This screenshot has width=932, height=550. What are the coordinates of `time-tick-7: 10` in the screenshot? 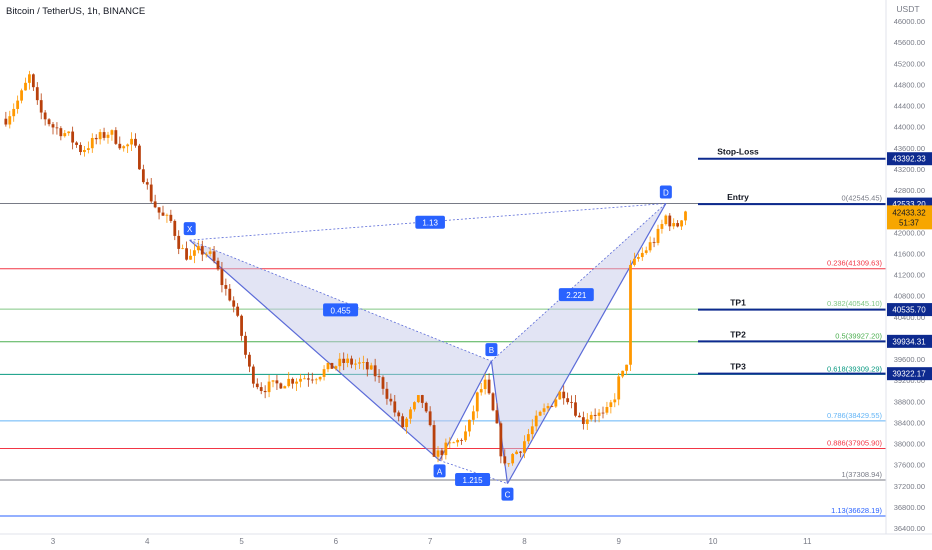 It's located at (713, 541).